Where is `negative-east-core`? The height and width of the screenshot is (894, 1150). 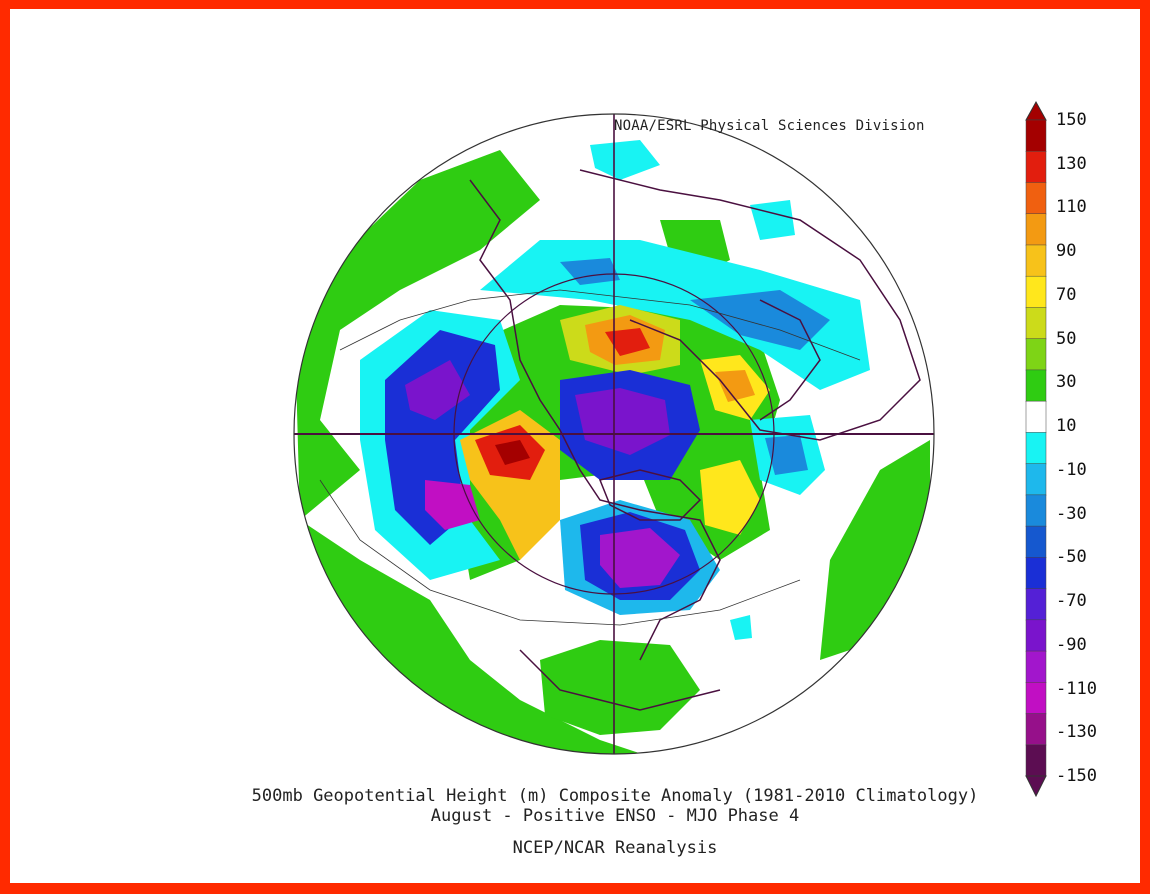
negative-east-core is located at coordinates (786, 455).